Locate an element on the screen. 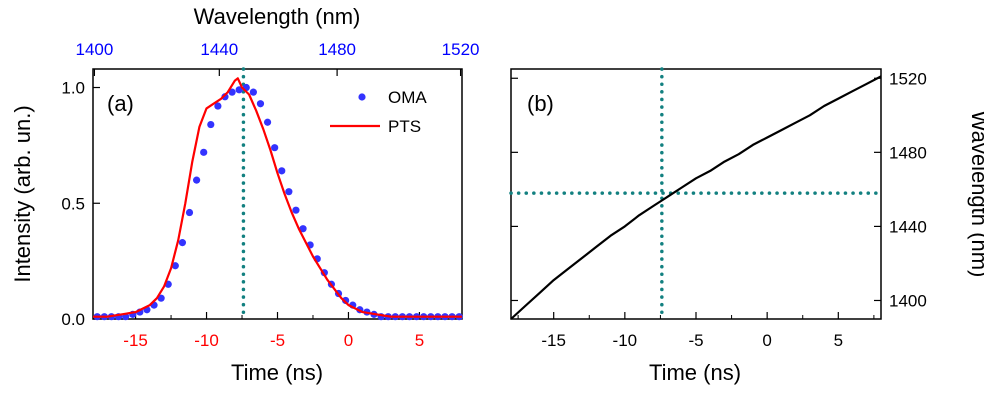 Image resolution: width=984 pixels, height=394 pixels. x-tick-label-a-1: -10 is located at coordinates (206, 340).